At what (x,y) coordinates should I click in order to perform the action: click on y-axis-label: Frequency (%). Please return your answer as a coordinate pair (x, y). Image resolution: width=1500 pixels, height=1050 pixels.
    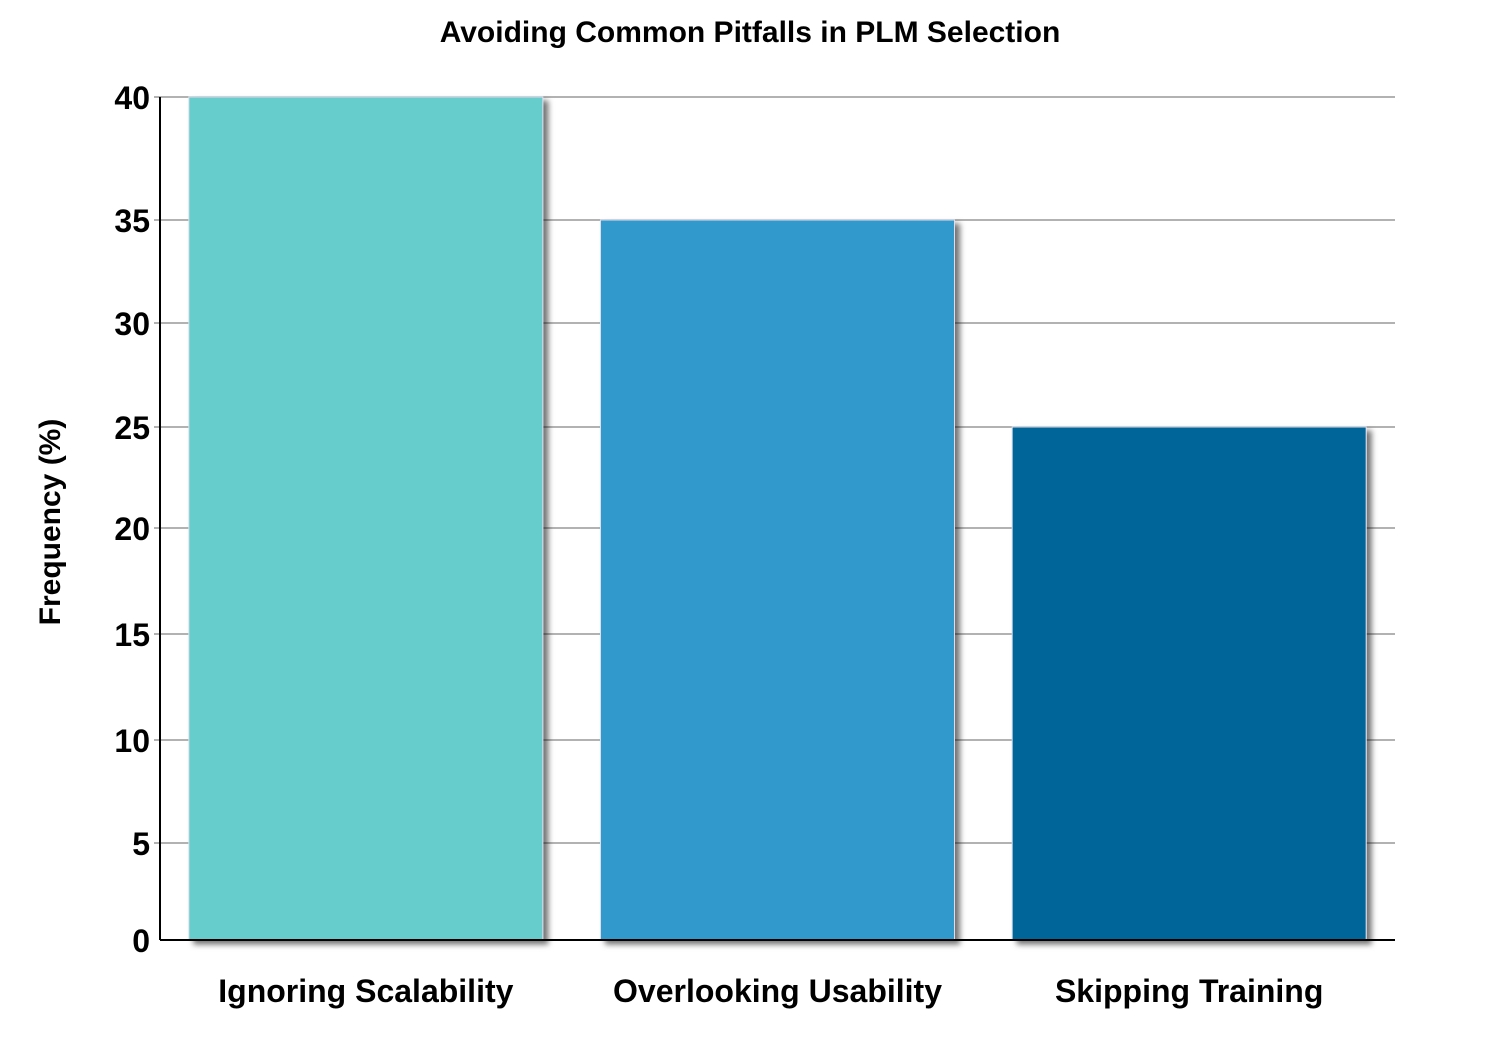
    Looking at the image, I should click on (50, 522).